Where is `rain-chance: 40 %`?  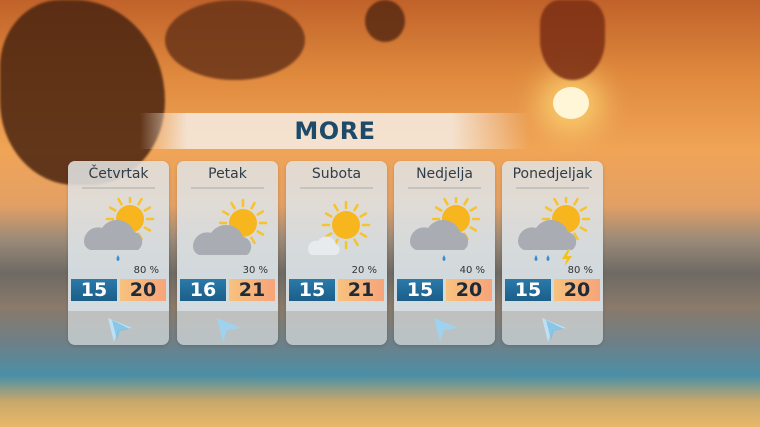 rain-chance: 40 % is located at coordinates (472, 270).